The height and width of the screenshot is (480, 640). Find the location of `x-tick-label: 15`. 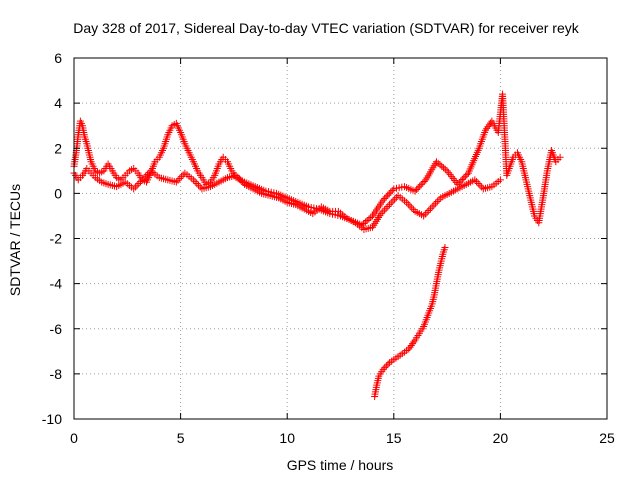

x-tick-label: 15 is located at coordinates (394, 438).